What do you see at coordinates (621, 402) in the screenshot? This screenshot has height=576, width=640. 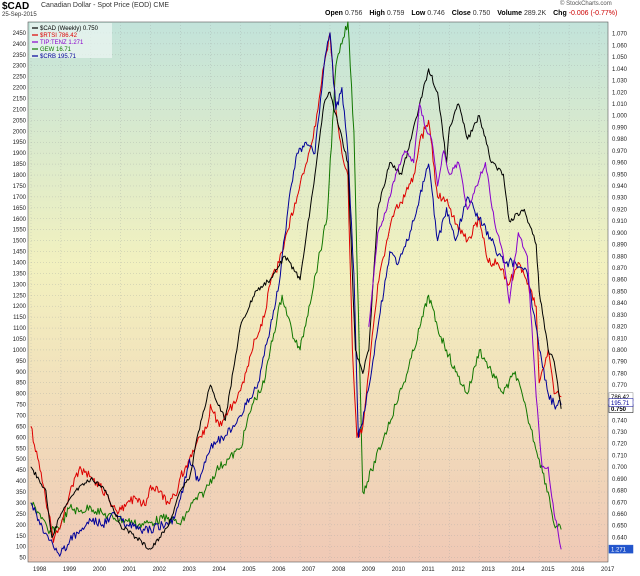 I see `last-value-badge` at bounding box center [621, 402].